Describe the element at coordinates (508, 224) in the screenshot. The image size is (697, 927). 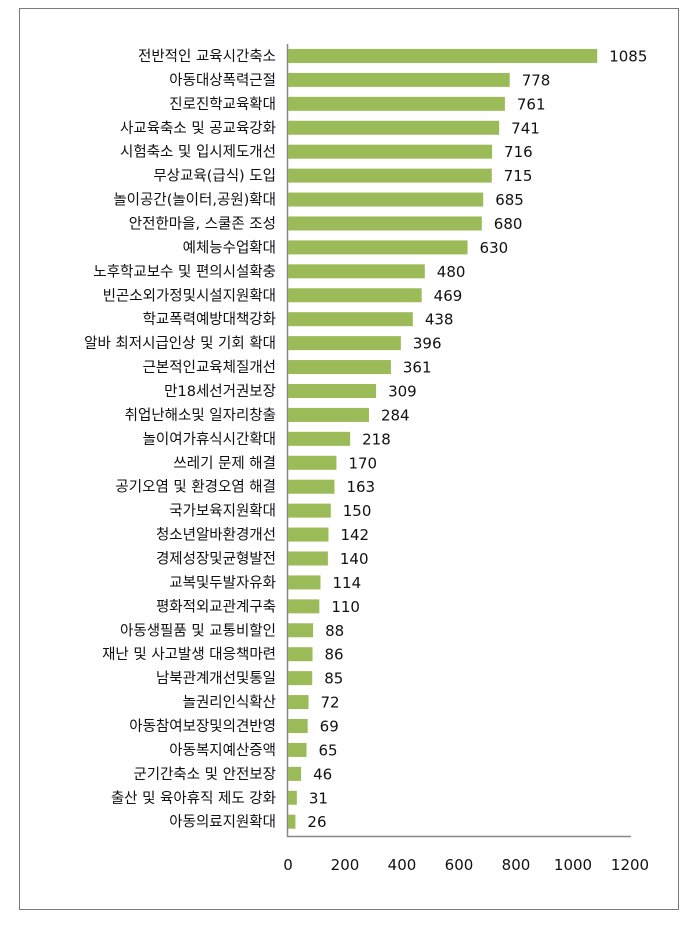
I see `value-label: 680` at that location.